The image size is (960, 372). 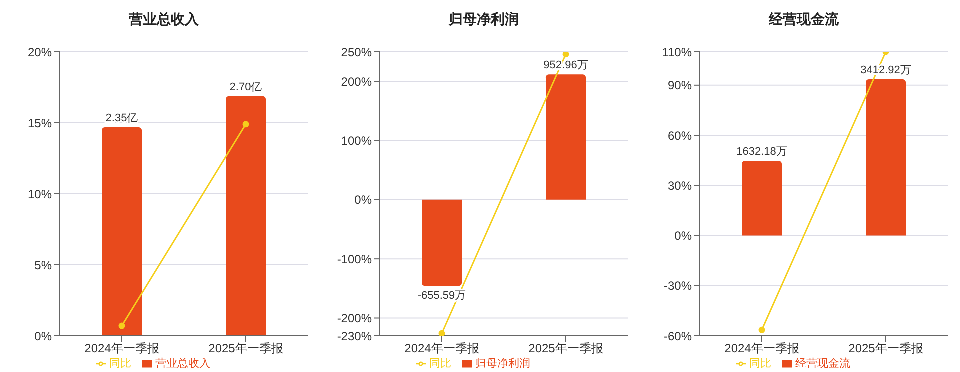 I want to click on y-tick-label: -60%, so click(x=678, y=336).